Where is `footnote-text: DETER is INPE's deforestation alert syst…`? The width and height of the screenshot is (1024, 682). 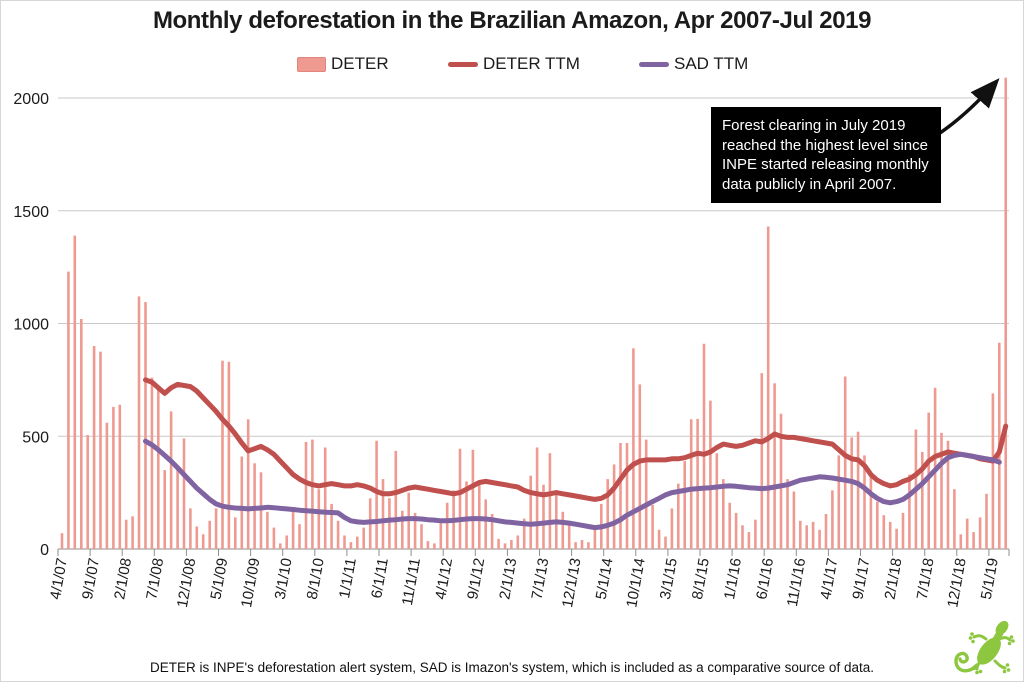
footnote-text: DETER is INPE's deforestation alert syst… is located at coordinates (512, 667).